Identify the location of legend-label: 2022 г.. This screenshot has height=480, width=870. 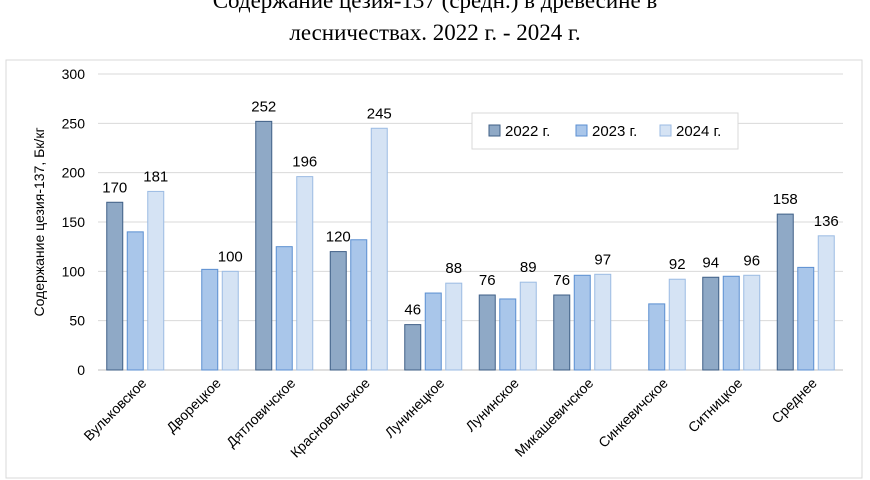
(527, 131).